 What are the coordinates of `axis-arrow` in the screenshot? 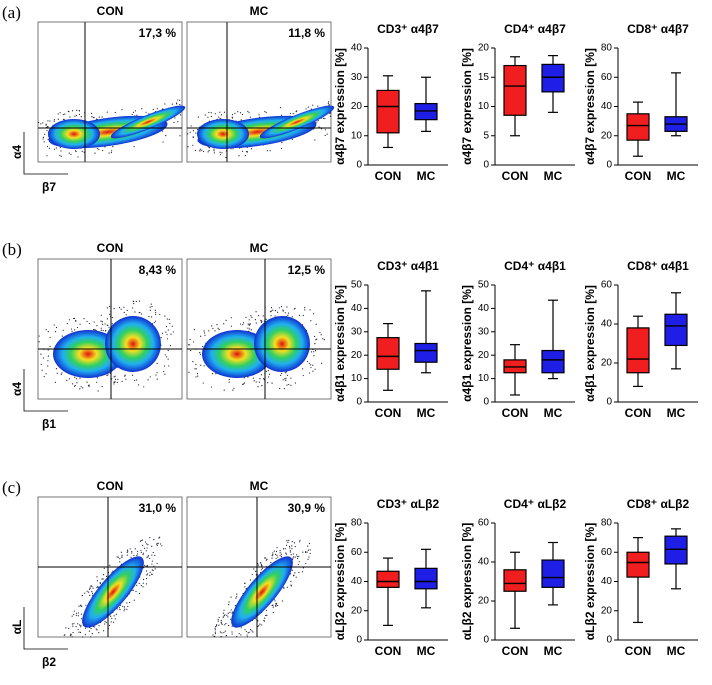 It's located at (45, 390).